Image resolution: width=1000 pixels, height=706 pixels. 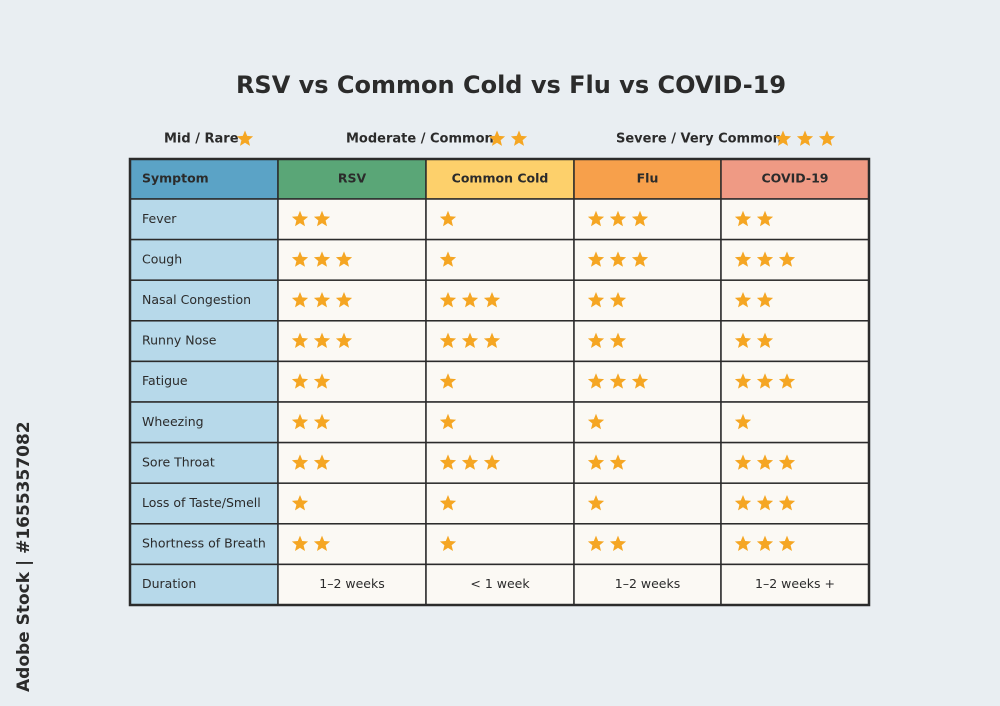 What do you see at coordinates (173, 421) in the screenshot?
I see `symptom-label: Wheezing` at bounding box center [173, 421].